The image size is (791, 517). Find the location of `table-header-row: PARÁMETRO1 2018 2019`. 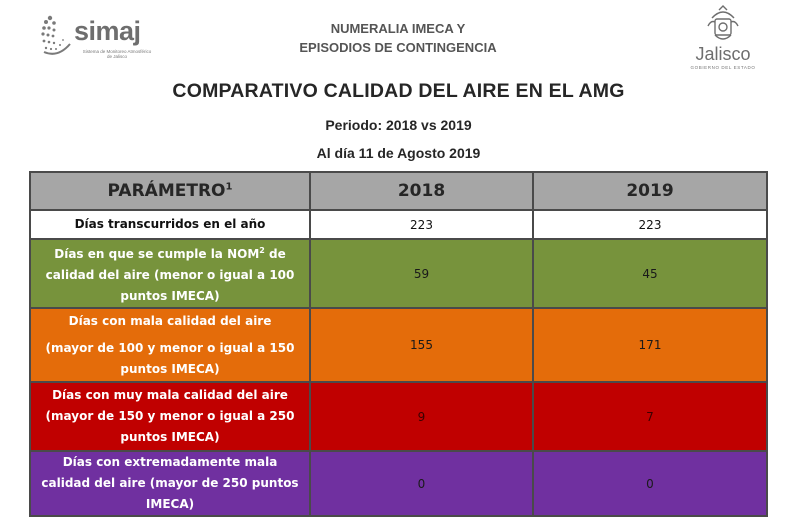

table-header-row: PARÁMETRO1 2018 2019 is located at coordinates (398, 191).